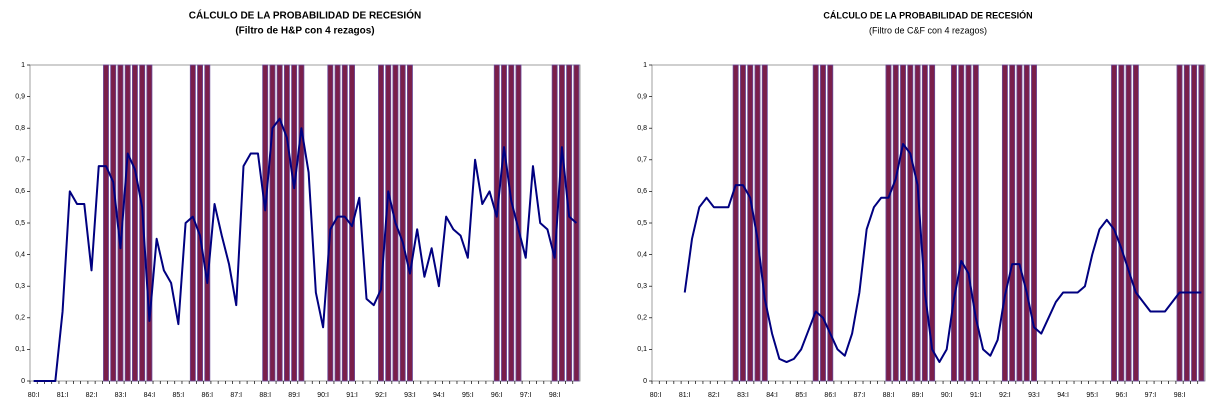 Image resolution: width=1212 pixels, height=414 pixels. What do you see at coordinates (801, 395) in the screenshot?
I see `x-tick-label: 85:I` at bounding box center [801, 395].